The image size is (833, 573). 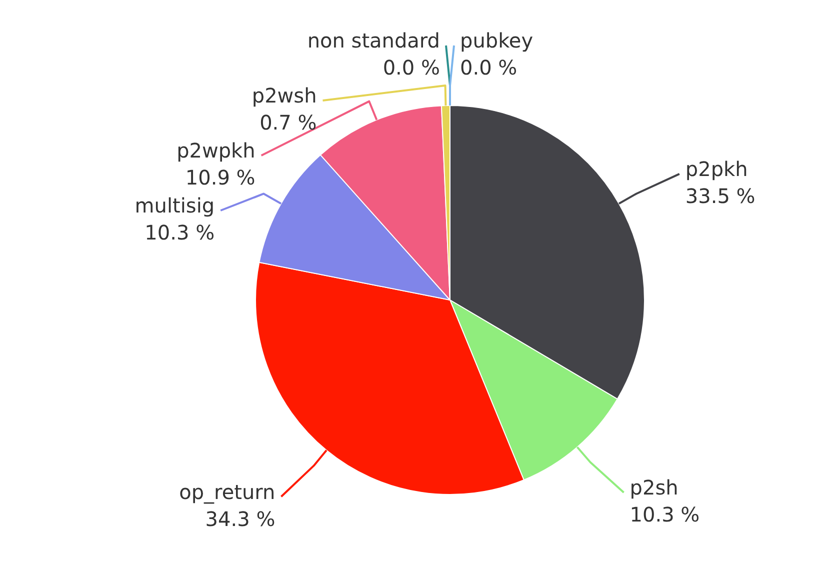 I want to click on slice-label: multisig, so click(x=174, y=206).